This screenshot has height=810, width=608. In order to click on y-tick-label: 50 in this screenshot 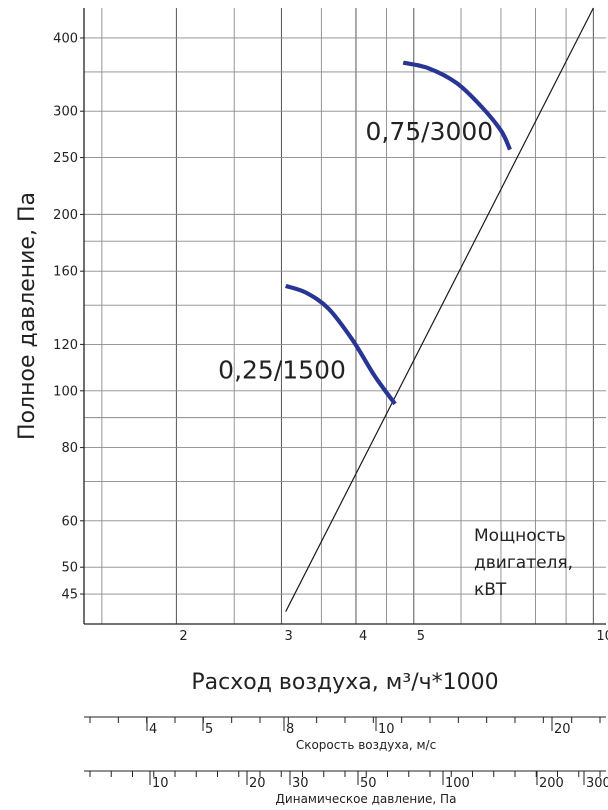, I will do `click(69, 568)`.